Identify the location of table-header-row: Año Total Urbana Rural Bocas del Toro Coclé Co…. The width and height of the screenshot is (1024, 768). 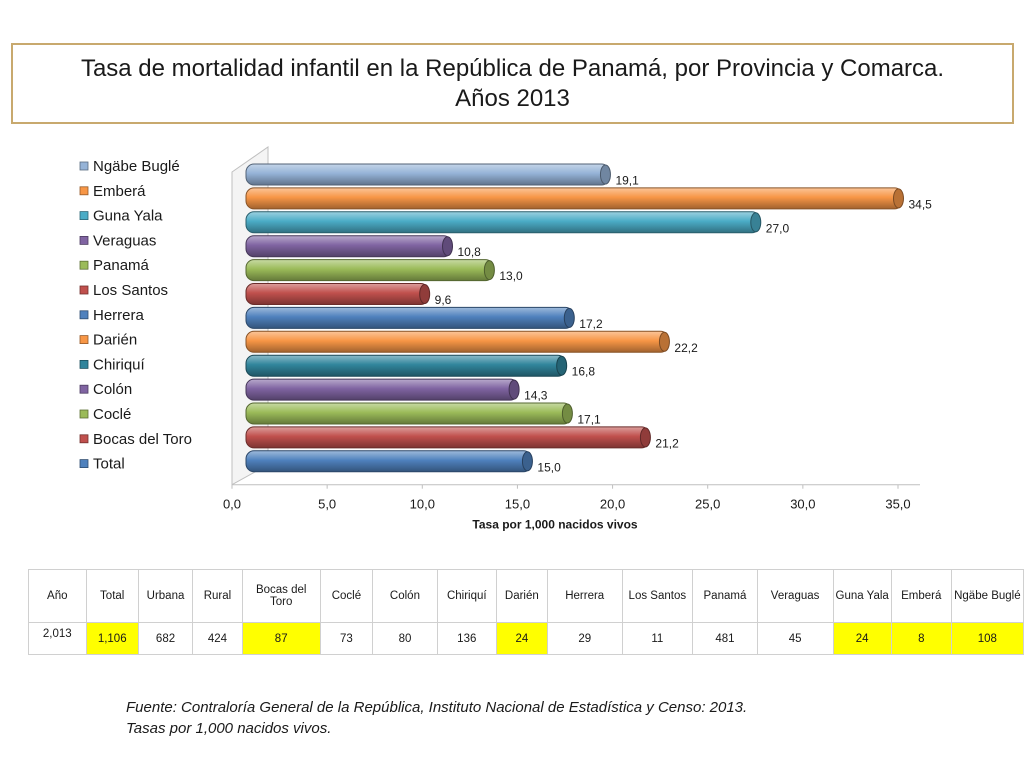
(526, 596).